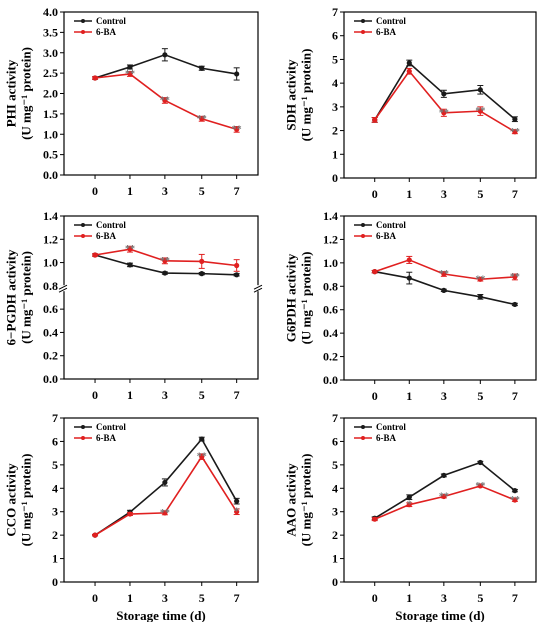 This screenshot has height=622, width=550. I want to click on phi-ytick-label: 0.0, so click(50, 175).